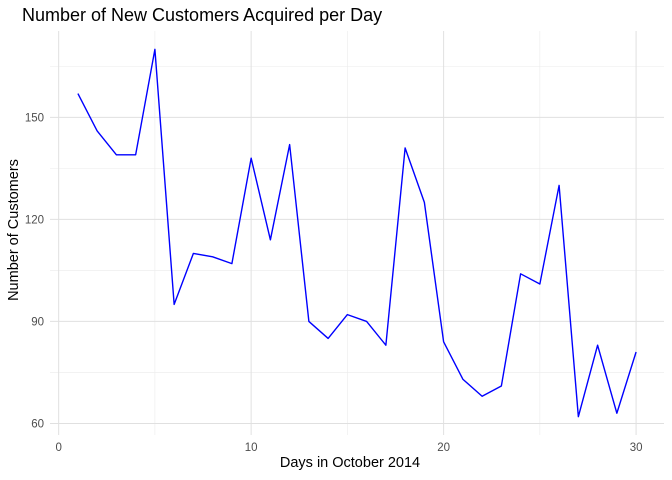 The width and height of the screenshot is (672, 480). I want to click on x-tick-label: 20, so click(443, 448).